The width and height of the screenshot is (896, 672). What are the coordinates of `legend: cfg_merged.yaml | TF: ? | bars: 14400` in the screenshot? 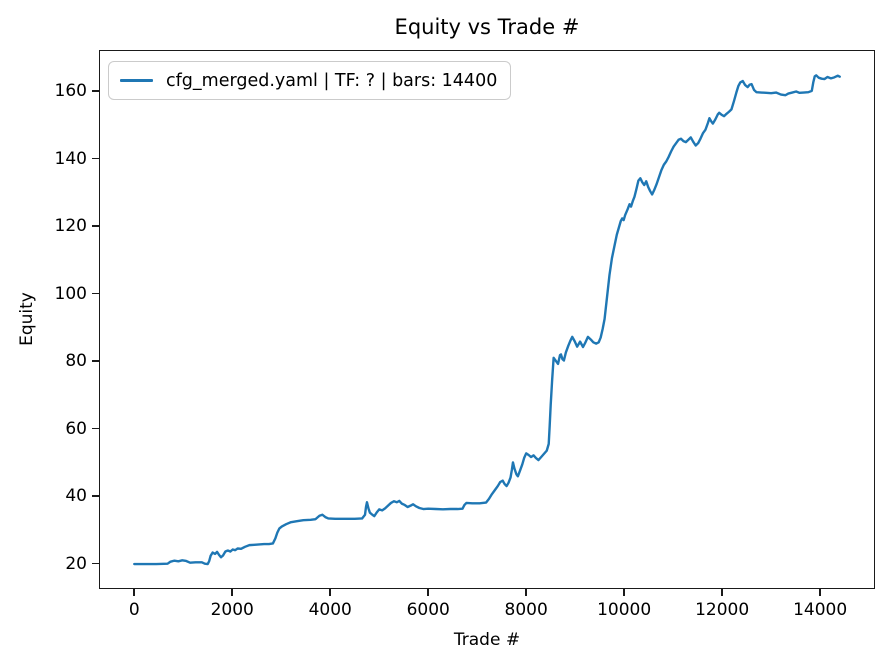 It's located at (310, 80).